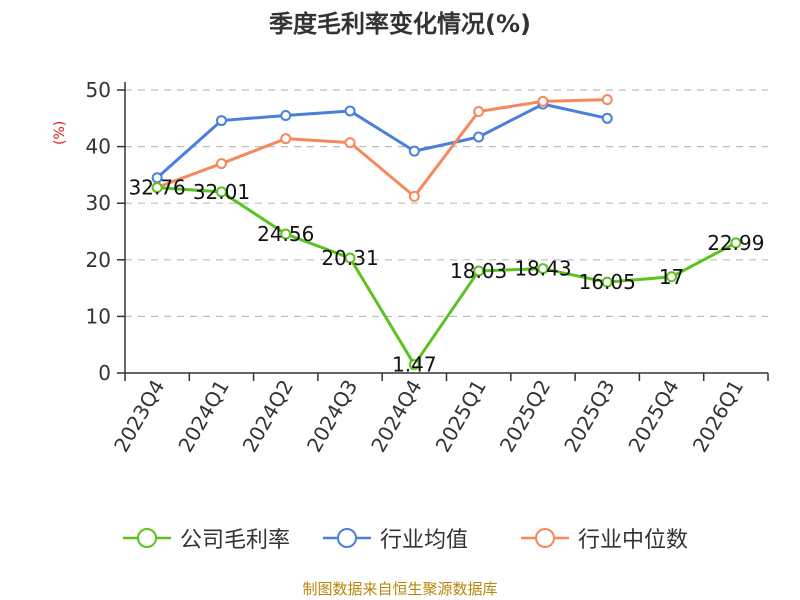 The width and height of the screenshot is (800, 600). I want to click on chart-title: 季度毛利率变化情况(%), so click(400, 24).